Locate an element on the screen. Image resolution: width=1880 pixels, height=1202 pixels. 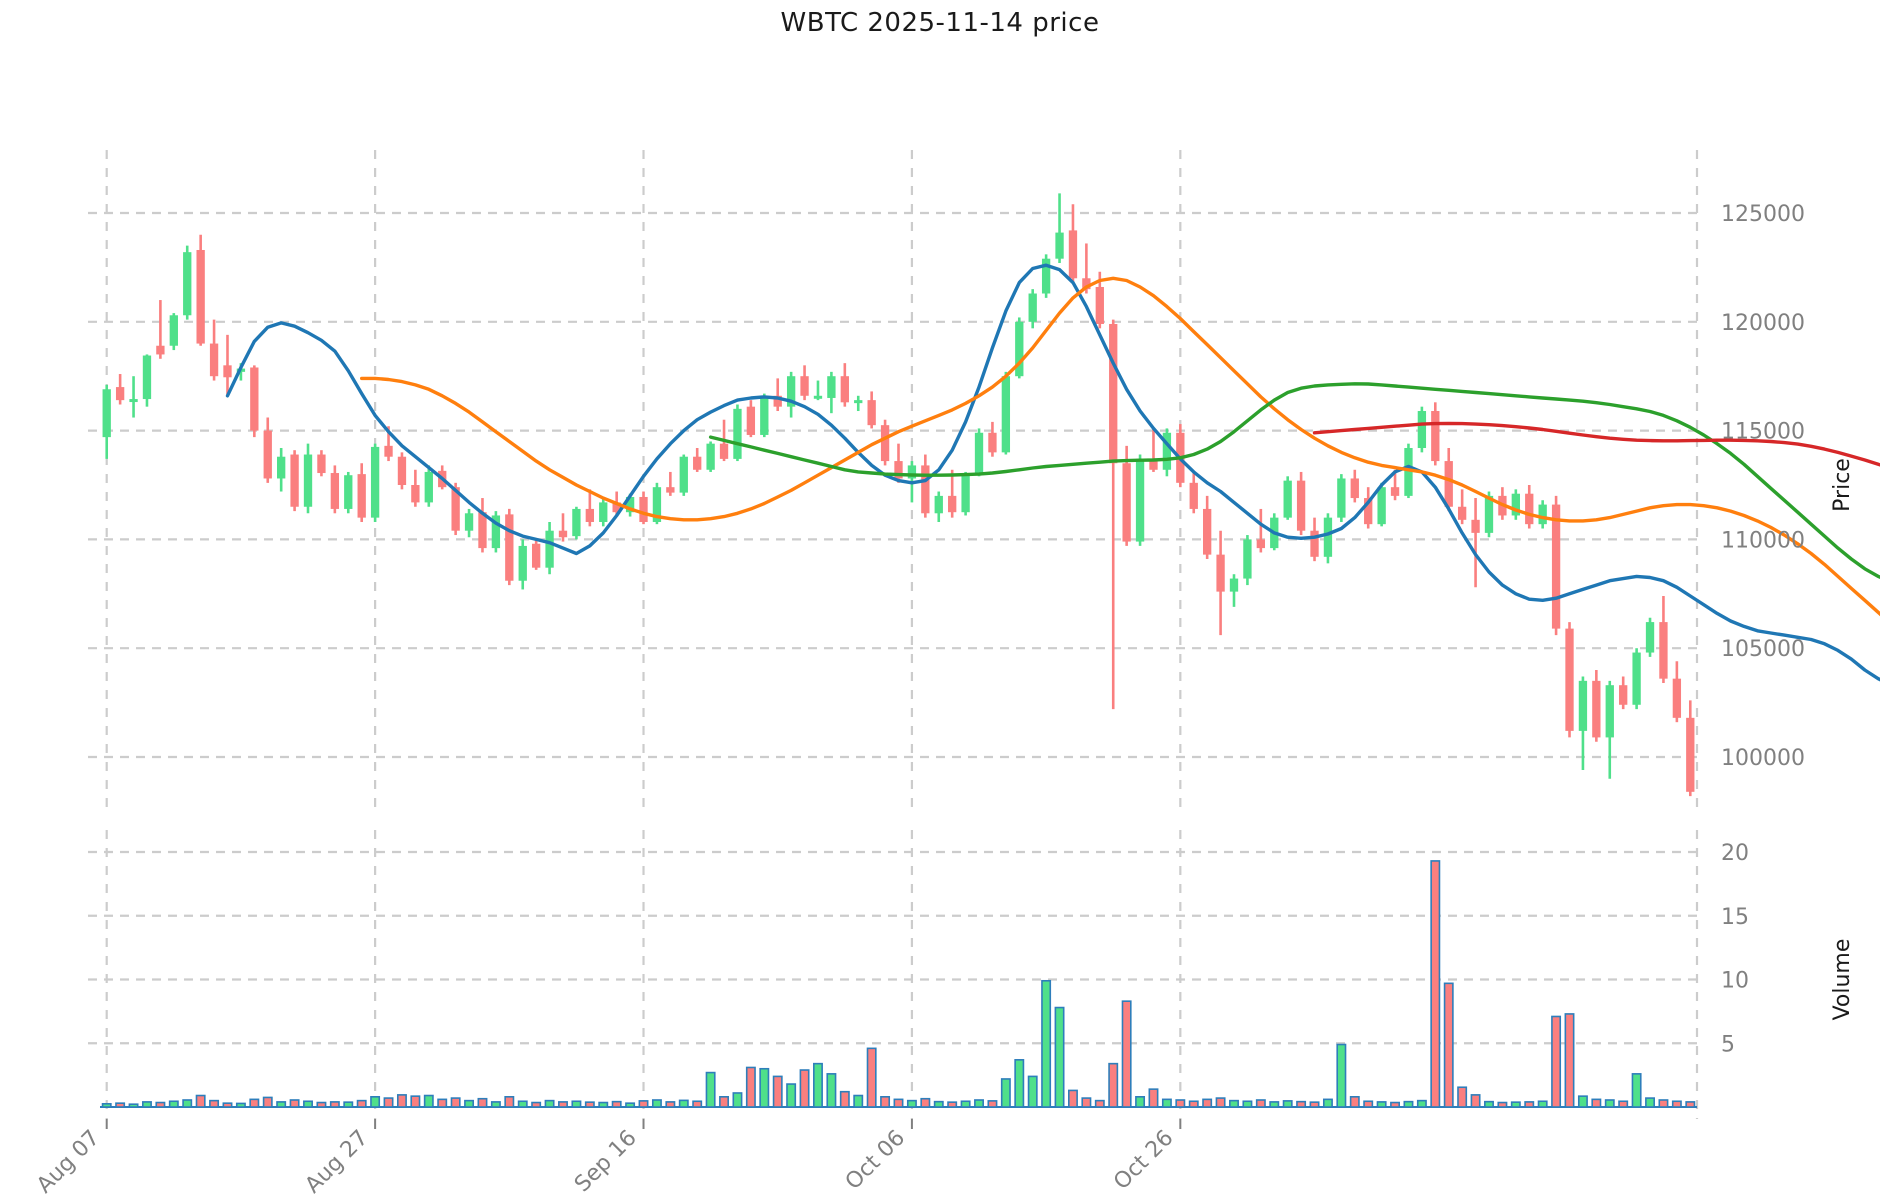
ma-line-ma-xlong is located at coordinates (1596, 444).